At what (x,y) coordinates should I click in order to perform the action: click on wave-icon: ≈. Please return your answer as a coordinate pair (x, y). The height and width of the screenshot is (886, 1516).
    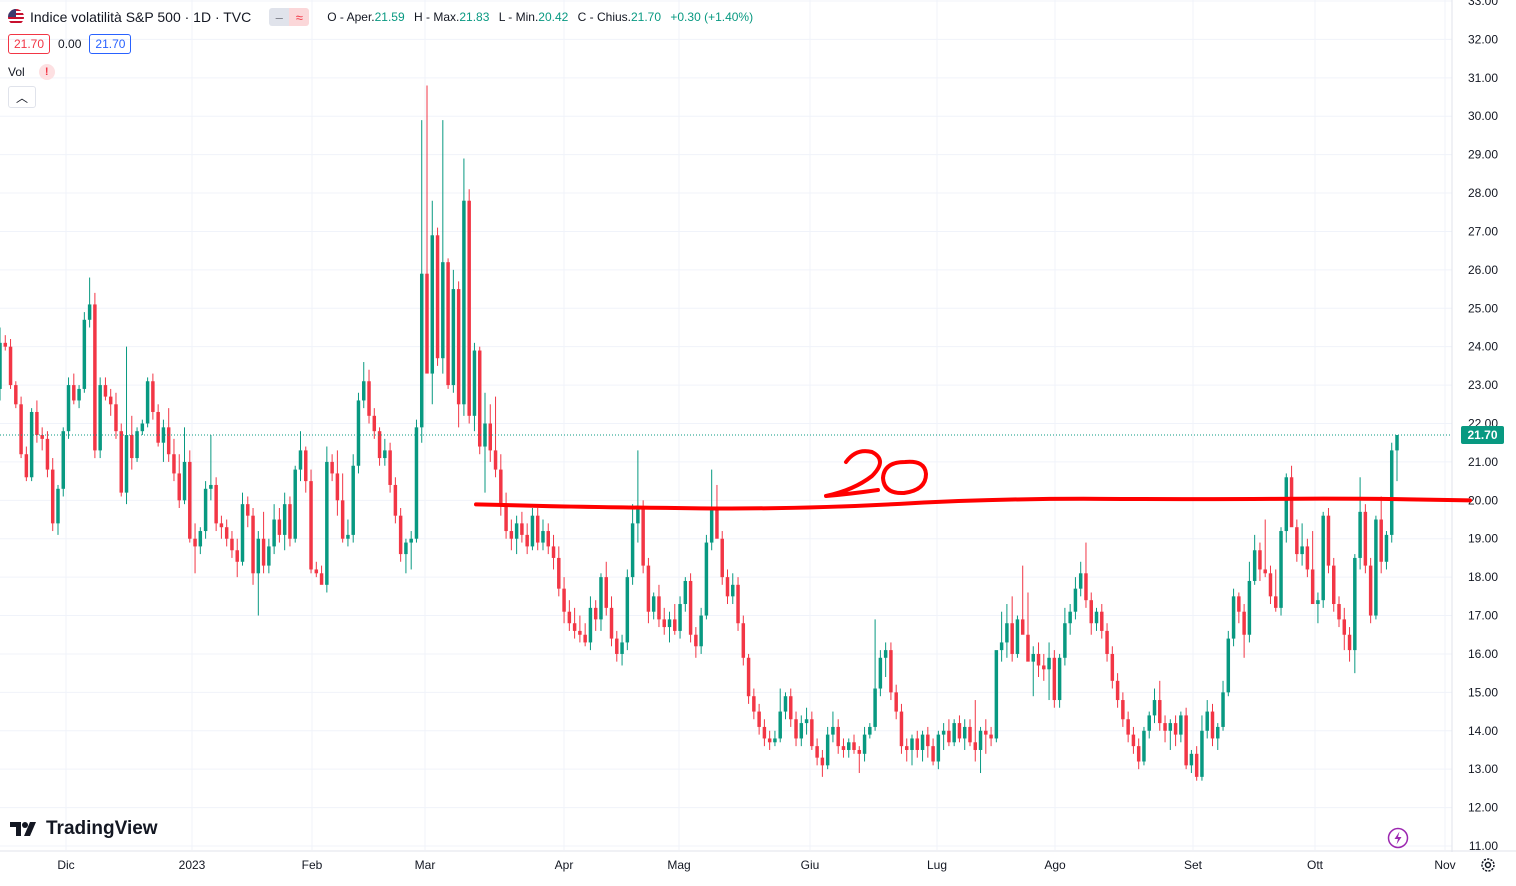
    Looking at the image, I should click on (299, 17).